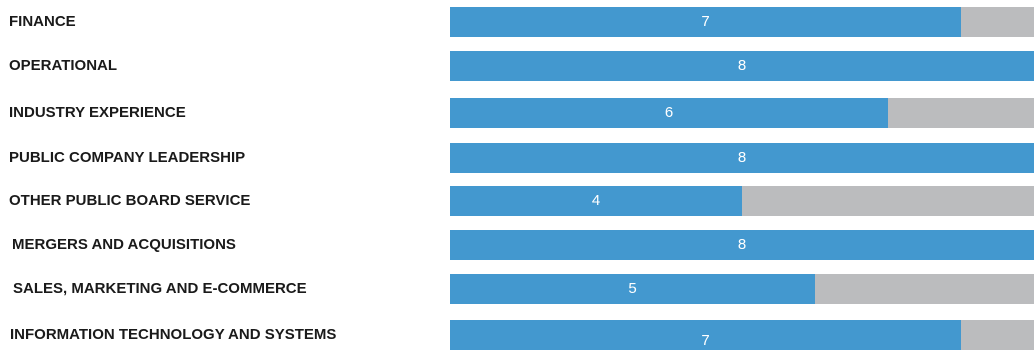 This screenshot has width=1034, height=350. I want to click on category-label: INDUSTRY EXPERIENCE, so click(97, 112).